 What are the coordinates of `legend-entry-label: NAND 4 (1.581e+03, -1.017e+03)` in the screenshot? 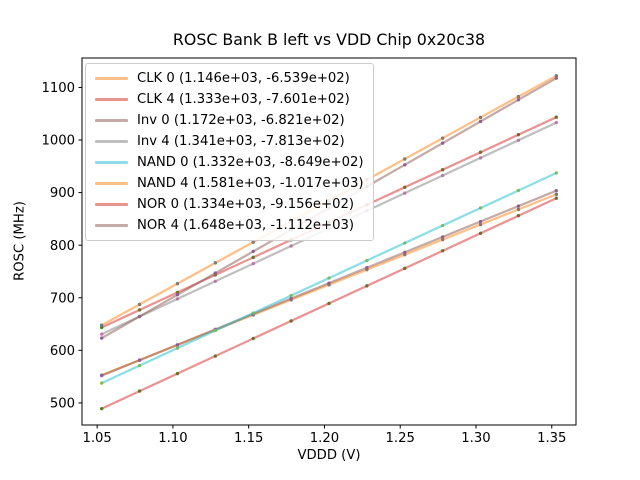 It's located at (250, 183).